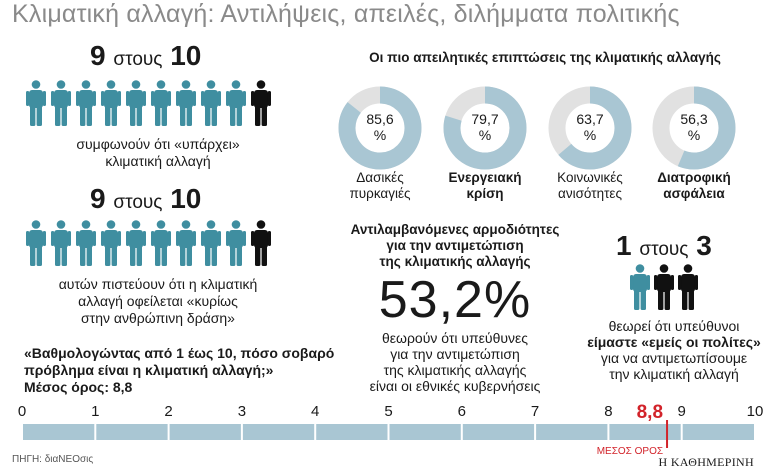 The image size is (768, 474). I want to click on donut-value: 85,6, so click(380, 119).